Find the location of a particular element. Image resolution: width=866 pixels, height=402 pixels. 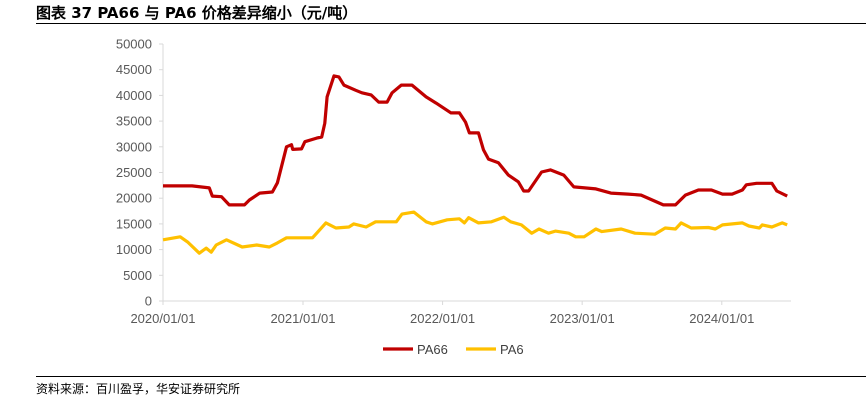

y-tick-label: 10000 is located at coordinates (134, 249).